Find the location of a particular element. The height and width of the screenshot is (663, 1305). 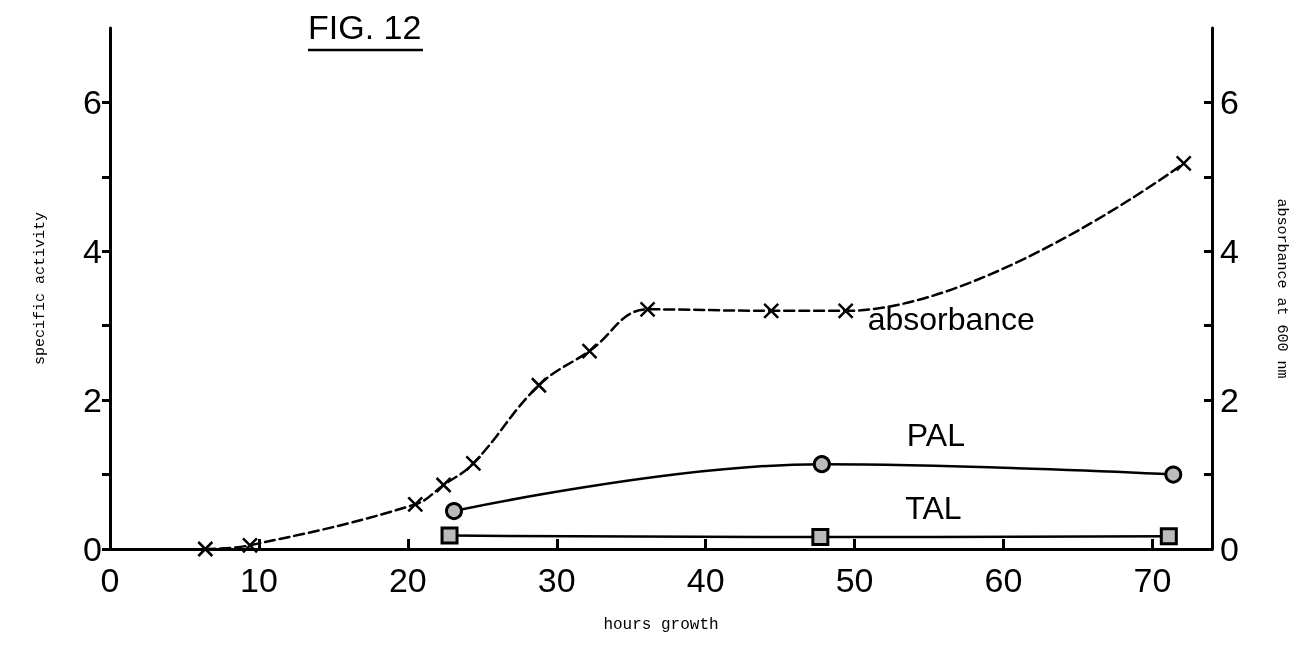

series-label: PAL is located at coordinates (935, 435).